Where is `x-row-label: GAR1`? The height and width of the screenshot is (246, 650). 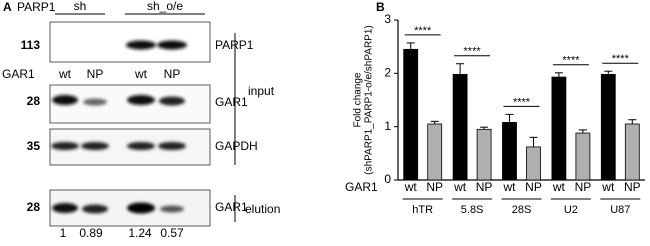
x-row-label: GAR1 is located at coordinates (361, 187).